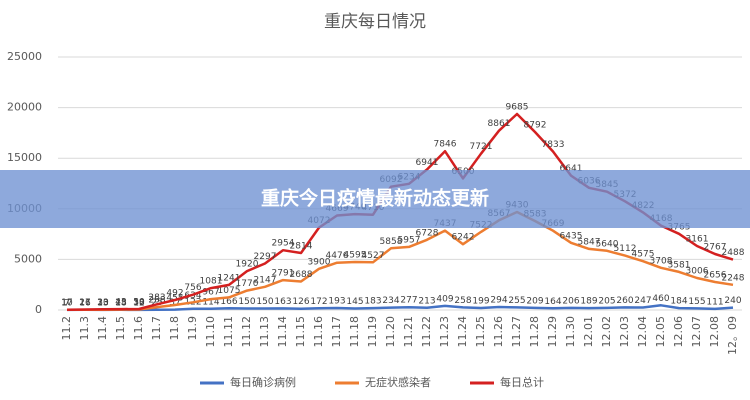  I want to click on data-label: 258, so click(462, 301).